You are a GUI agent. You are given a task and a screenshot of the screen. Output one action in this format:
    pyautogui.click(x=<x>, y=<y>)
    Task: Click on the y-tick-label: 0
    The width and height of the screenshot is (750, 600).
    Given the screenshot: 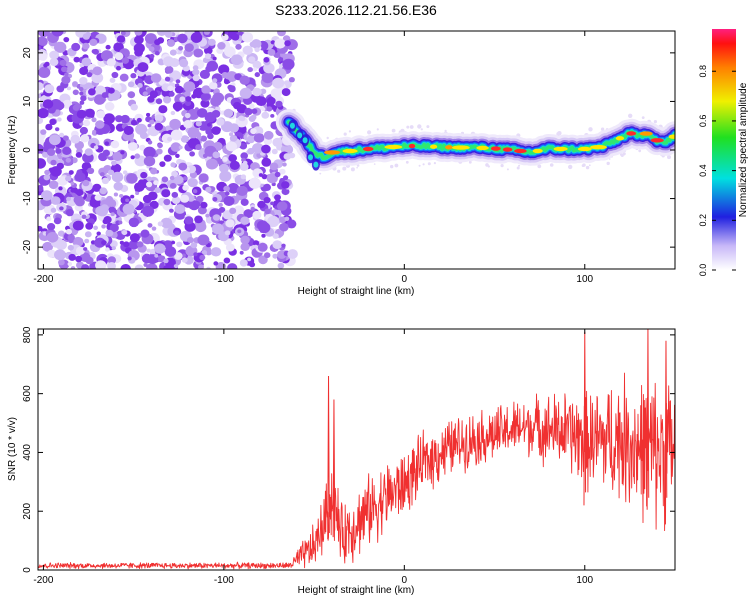 What is the action you would take?
    pyautogui.click(x=27, y=150)
    